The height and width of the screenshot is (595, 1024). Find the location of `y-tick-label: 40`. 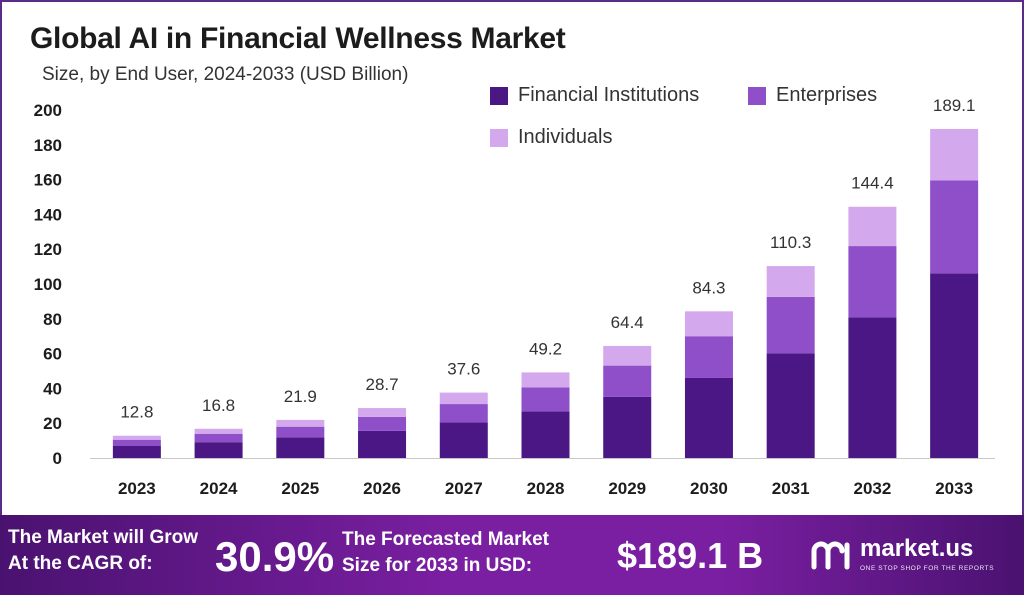

y-tick-label: 40 is located at coordinates (52, 388).